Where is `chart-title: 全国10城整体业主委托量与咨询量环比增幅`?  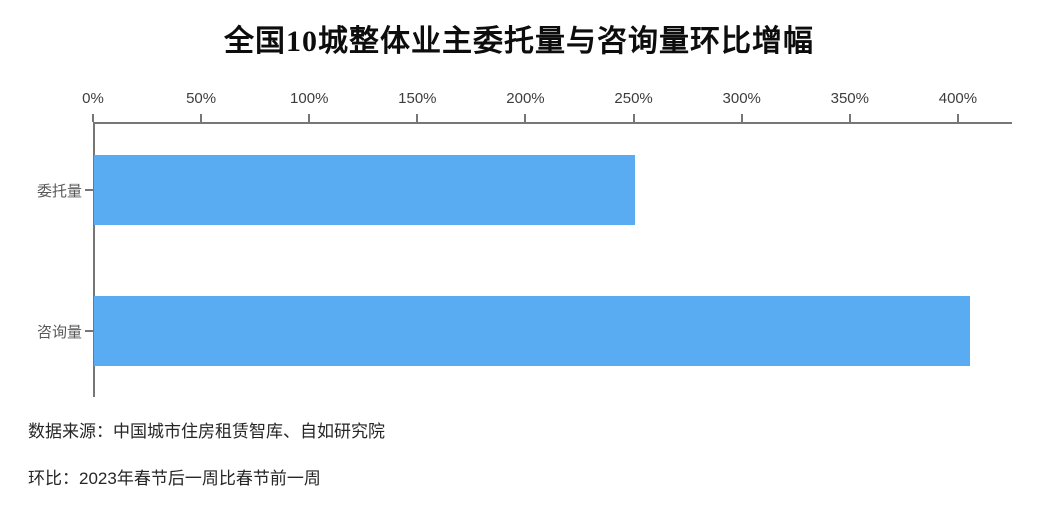 chart-title: 全国10城整体业主委托量与咨询量环比增幅 is located at coordinates (519, 41).